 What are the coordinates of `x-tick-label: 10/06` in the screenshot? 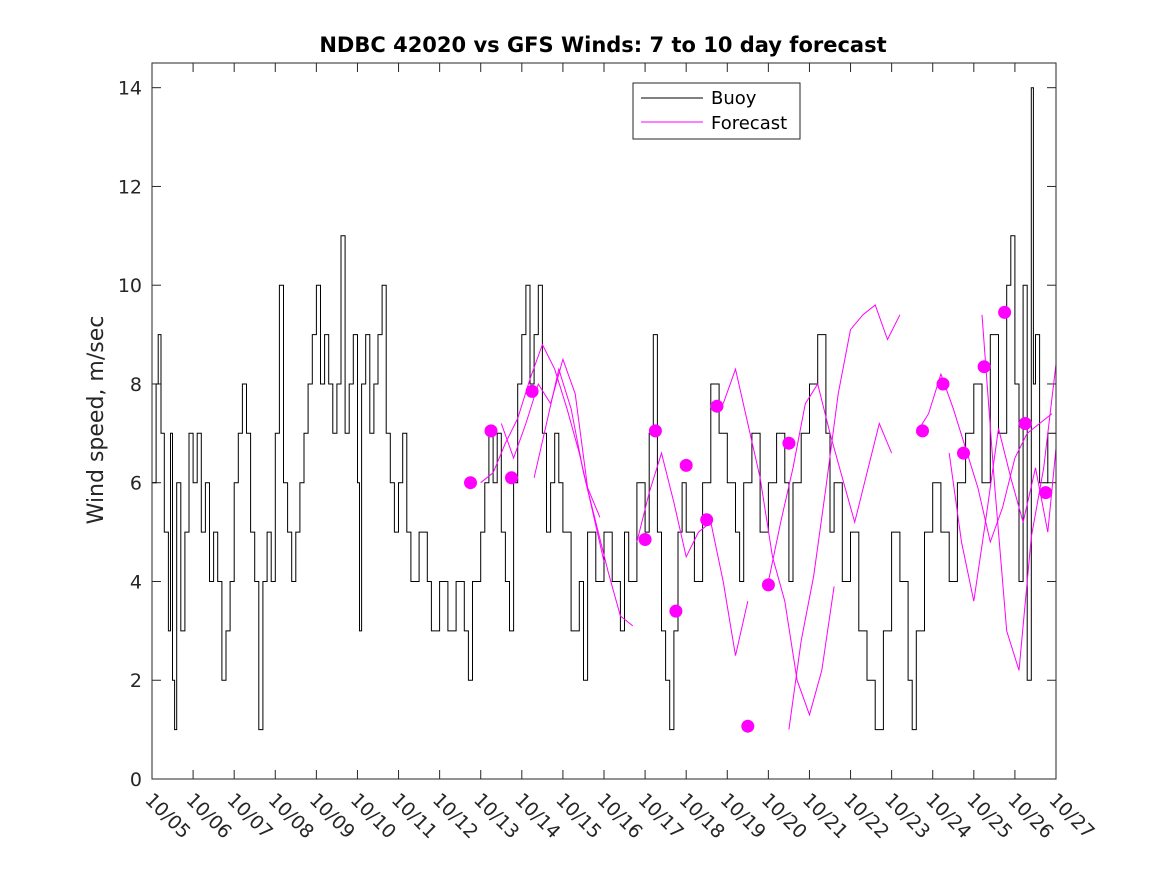 It's located at (209, 816).